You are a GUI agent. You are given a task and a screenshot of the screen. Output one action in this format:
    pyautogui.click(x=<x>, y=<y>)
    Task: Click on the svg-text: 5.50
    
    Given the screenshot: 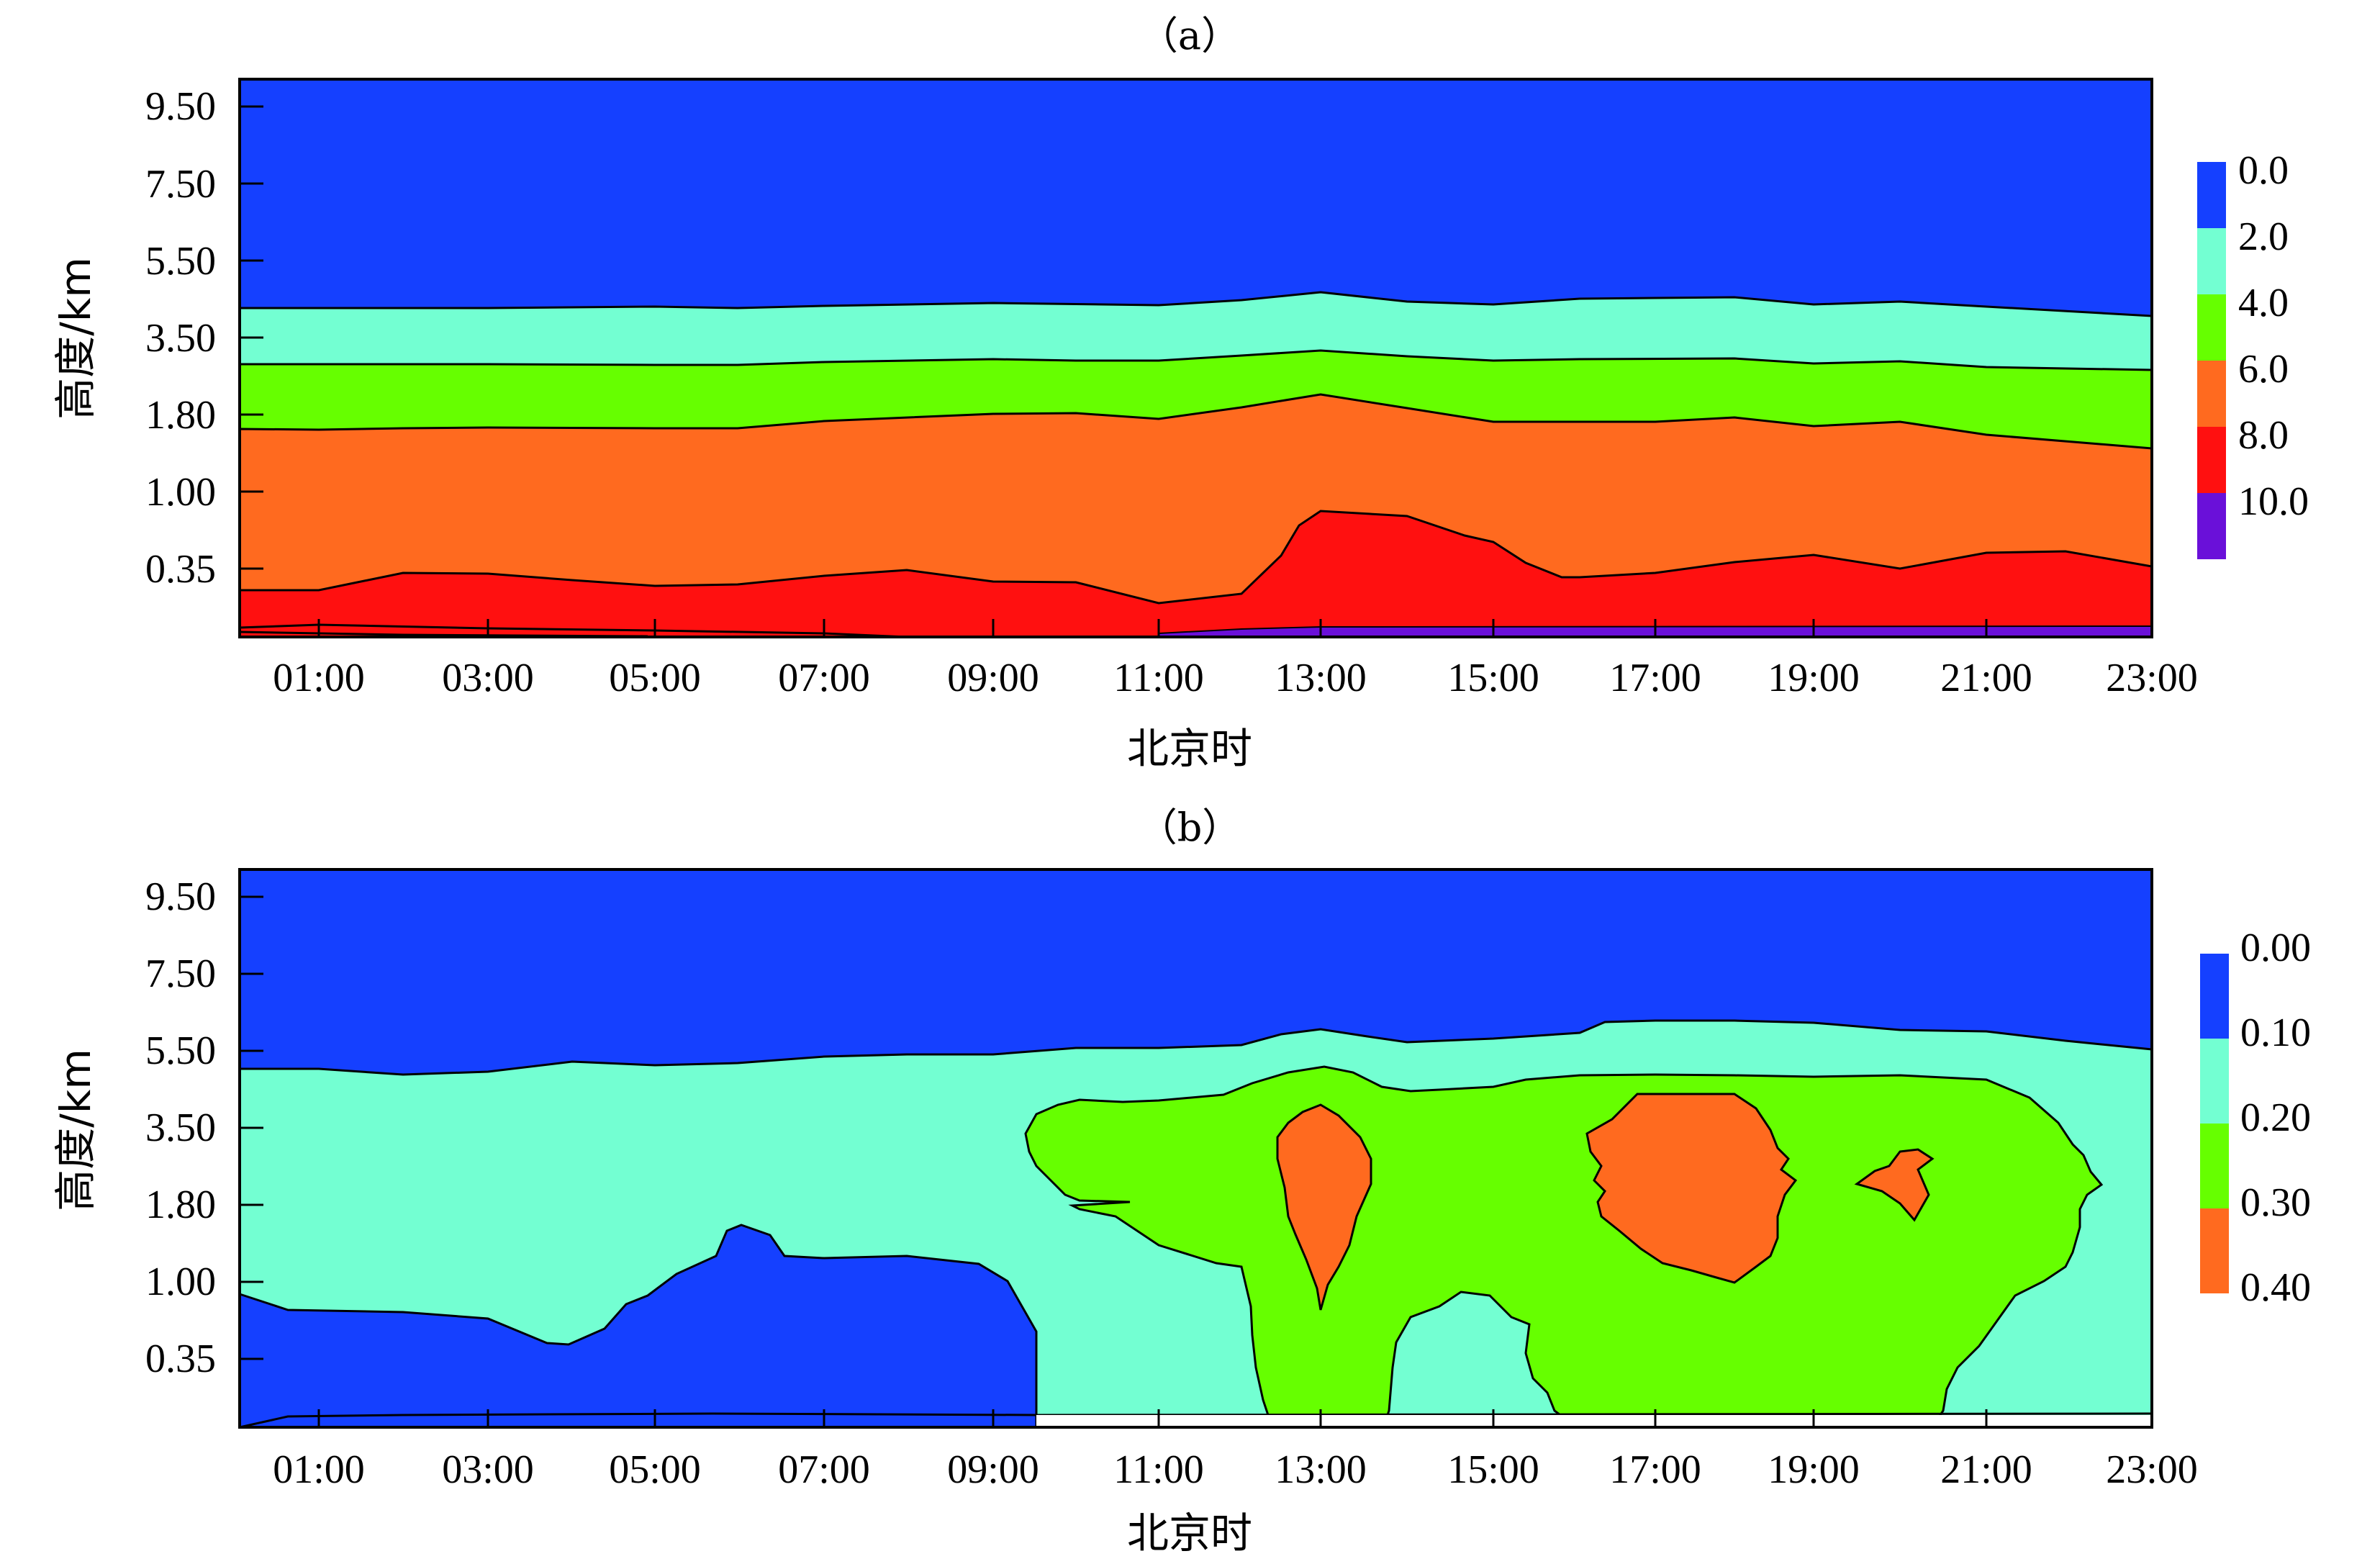 What is the action you would take?
    pyautogui.click(x=180, y=261)
    